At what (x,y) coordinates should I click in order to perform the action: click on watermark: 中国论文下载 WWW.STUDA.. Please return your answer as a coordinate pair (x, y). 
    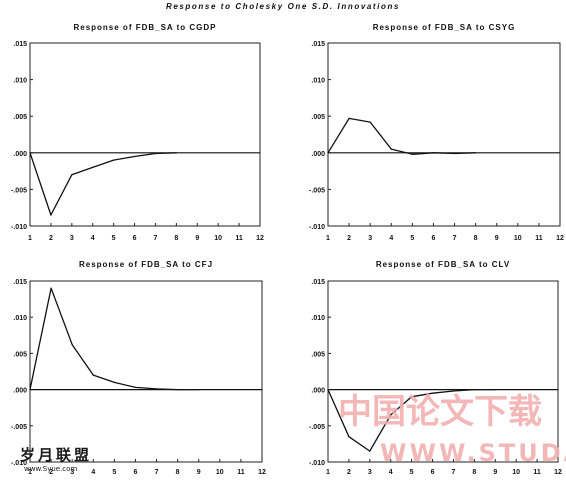
    Looking at the image, I should click on (452, 429).